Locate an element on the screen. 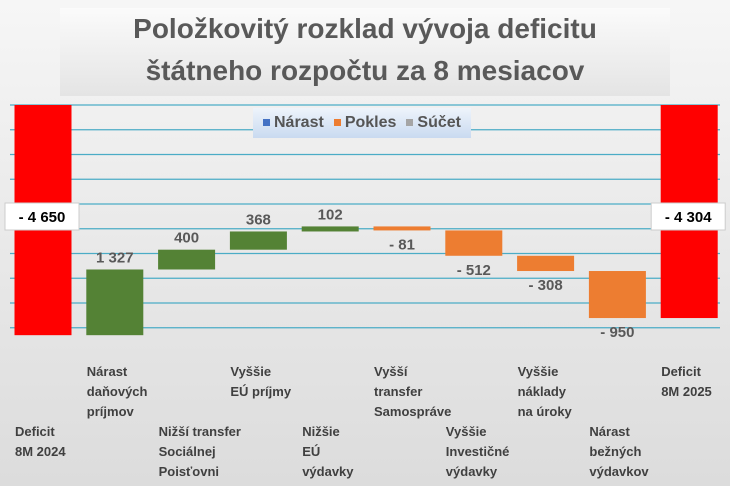 The image size is (730, 486). category-label-line: Nižší transfer is located at coordinates (199, 431).